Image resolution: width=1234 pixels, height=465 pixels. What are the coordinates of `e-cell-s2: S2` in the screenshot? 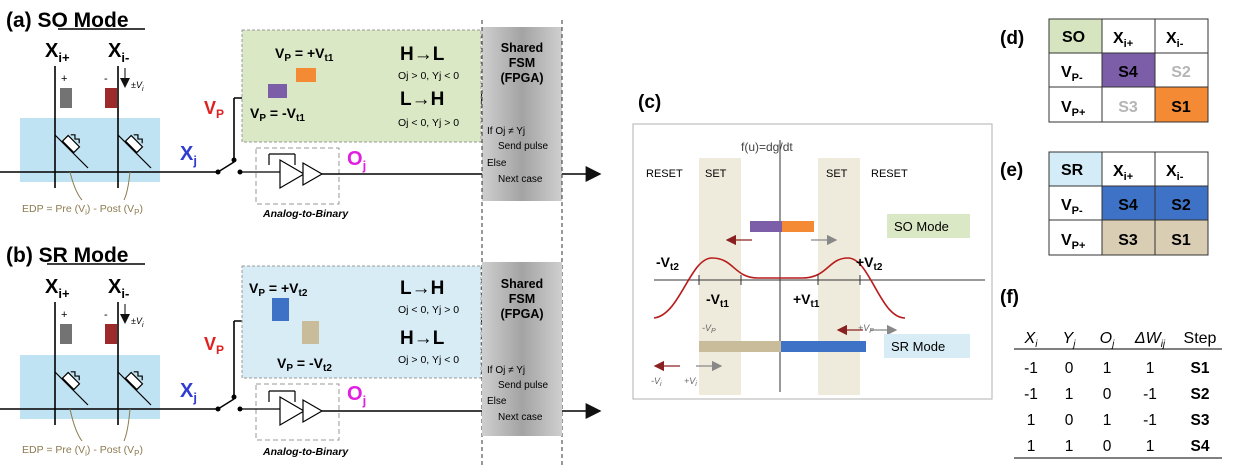 It's located at (1181, 205).